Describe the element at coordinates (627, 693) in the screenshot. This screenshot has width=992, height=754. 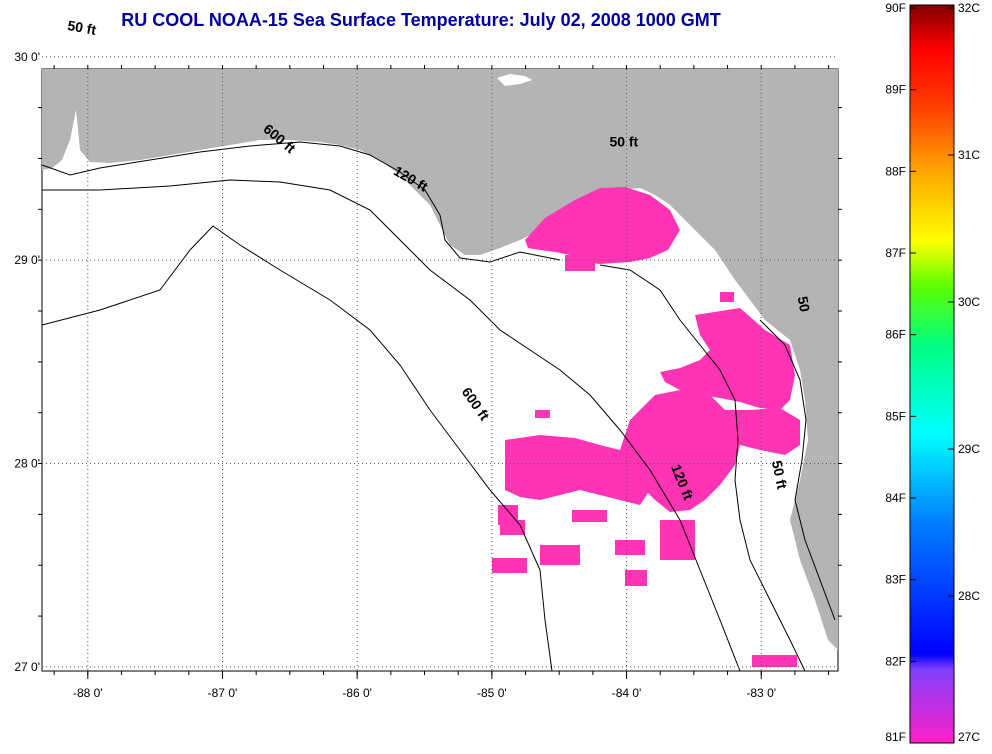
I see `lon-tick-label: -84 0'` at that location.